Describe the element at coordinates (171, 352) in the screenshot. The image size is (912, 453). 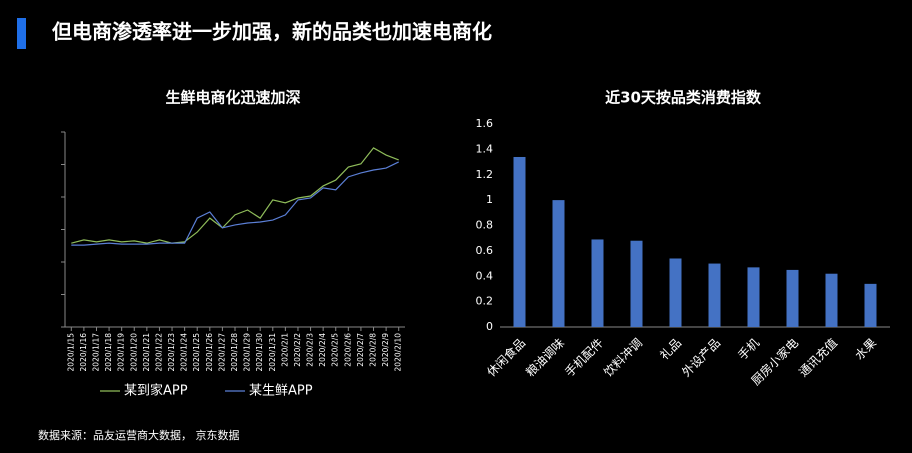
I see `x-tick-label: 2020/1/23` at that location.